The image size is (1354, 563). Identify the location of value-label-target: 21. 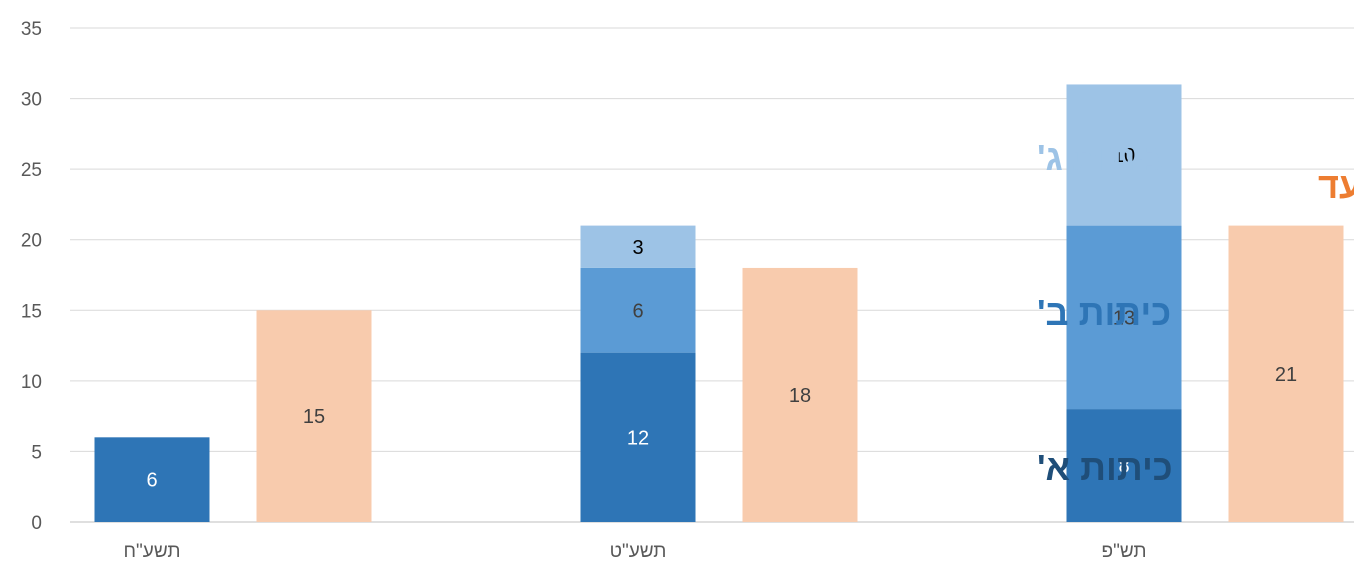
(1286, 375).